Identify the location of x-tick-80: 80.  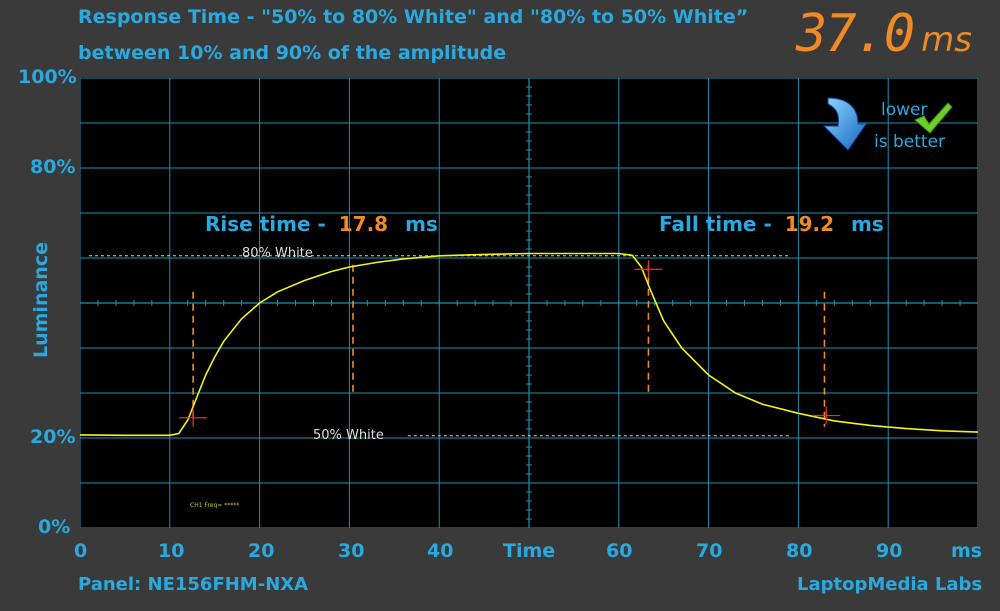
(799, 551).